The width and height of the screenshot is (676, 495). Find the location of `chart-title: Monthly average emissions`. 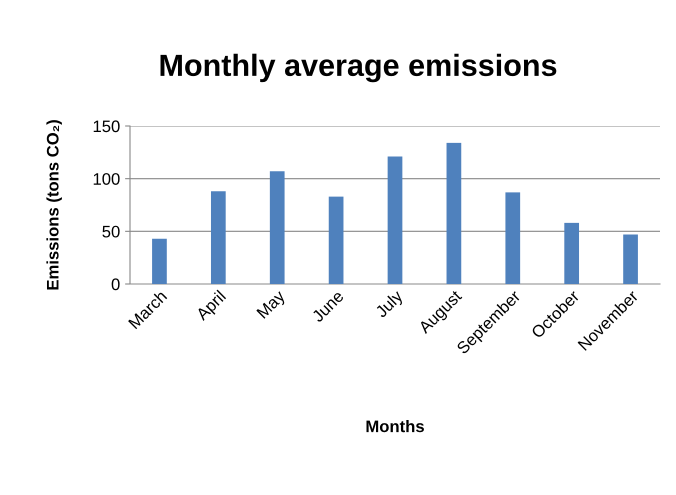

chart-title: Monthly average emissions is located at coordinates (358, 68).